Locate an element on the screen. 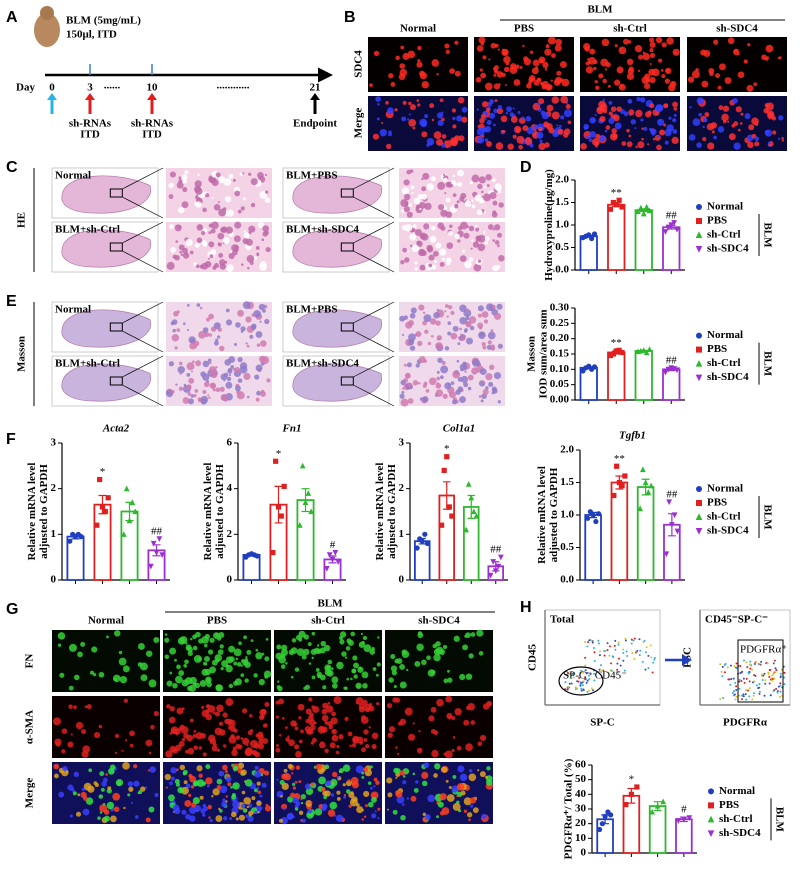 The height and width of the screenshot is (875, 800). significance-label: * is located at coordinates (632, 780).